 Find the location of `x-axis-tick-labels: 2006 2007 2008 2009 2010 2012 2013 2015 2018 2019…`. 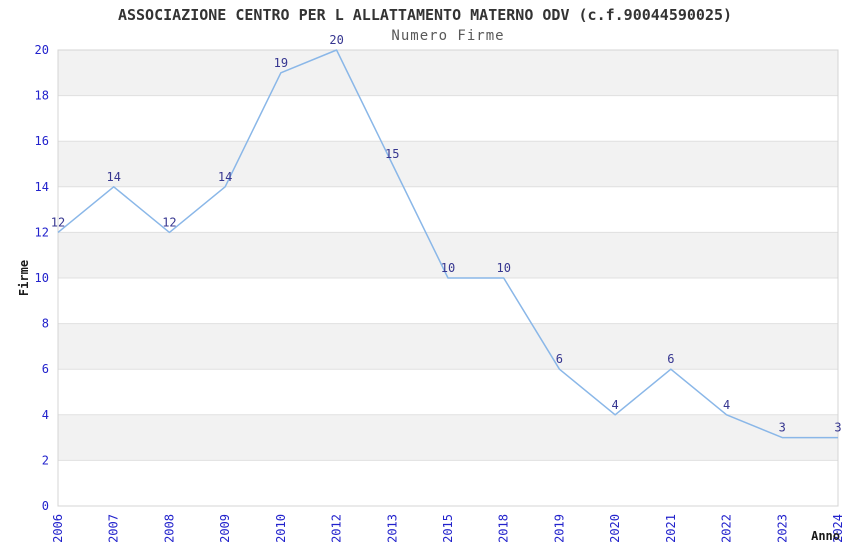

x-axis-tick-labels: 2006 2007 2008 2009 2010 2012 2013 2015 2018 2019… is located at coordinates (448, 528).